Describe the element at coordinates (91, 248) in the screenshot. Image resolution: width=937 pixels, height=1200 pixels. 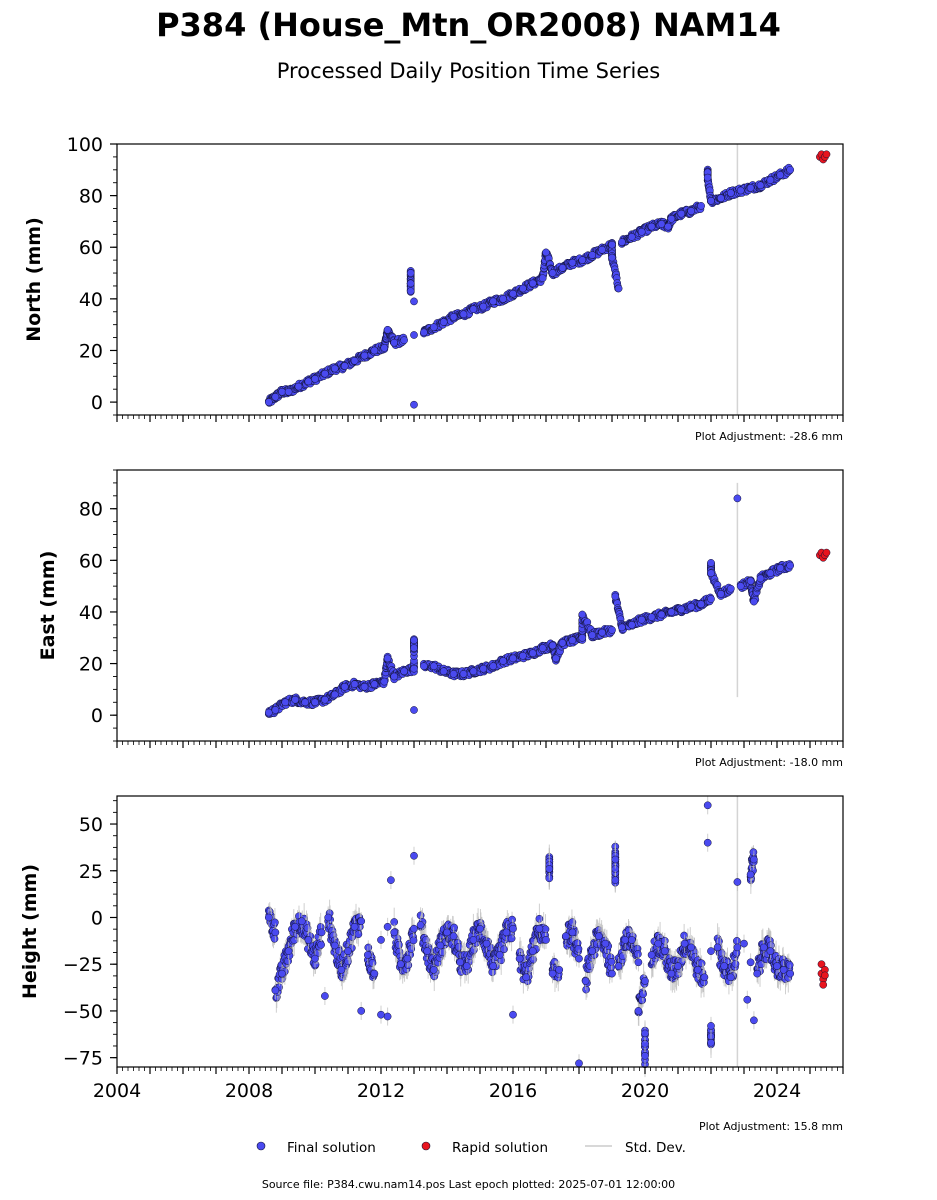
I see `y-tick-label: 60` at that location.